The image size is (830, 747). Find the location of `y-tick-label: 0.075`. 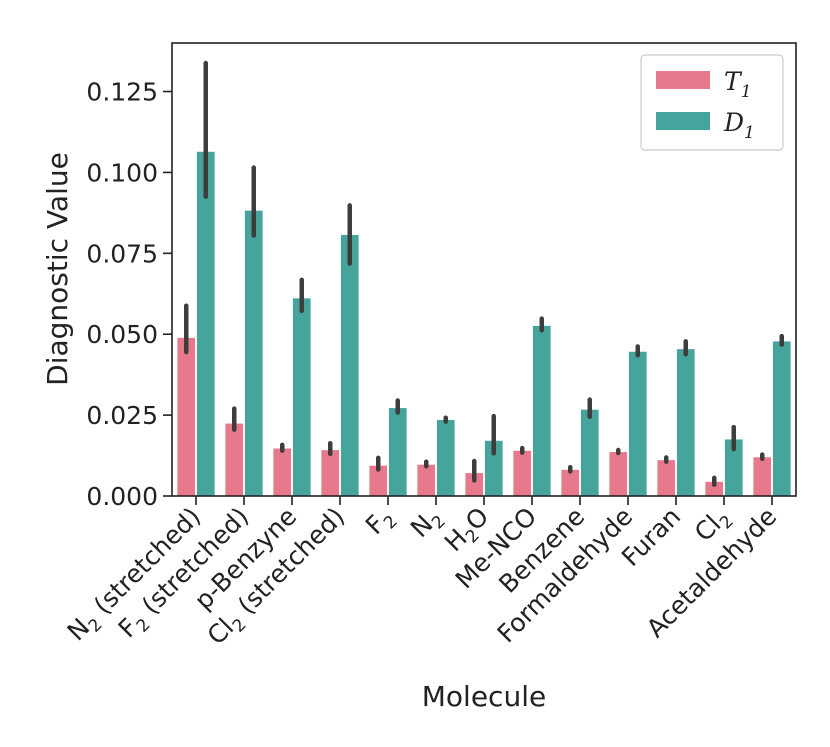

y-tick-label: 0.075 is located at coordinates (122, 253).